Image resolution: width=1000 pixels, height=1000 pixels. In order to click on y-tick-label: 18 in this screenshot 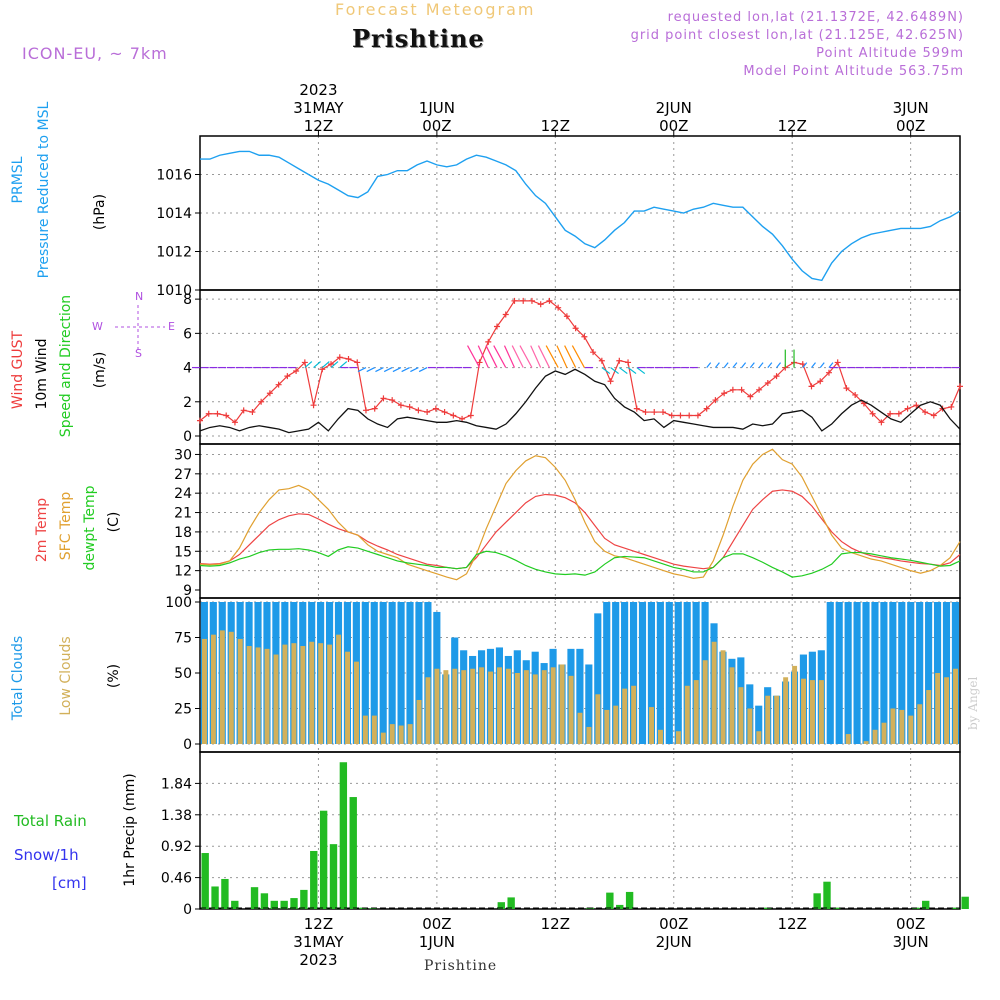, I will do `click(183, 533)`.